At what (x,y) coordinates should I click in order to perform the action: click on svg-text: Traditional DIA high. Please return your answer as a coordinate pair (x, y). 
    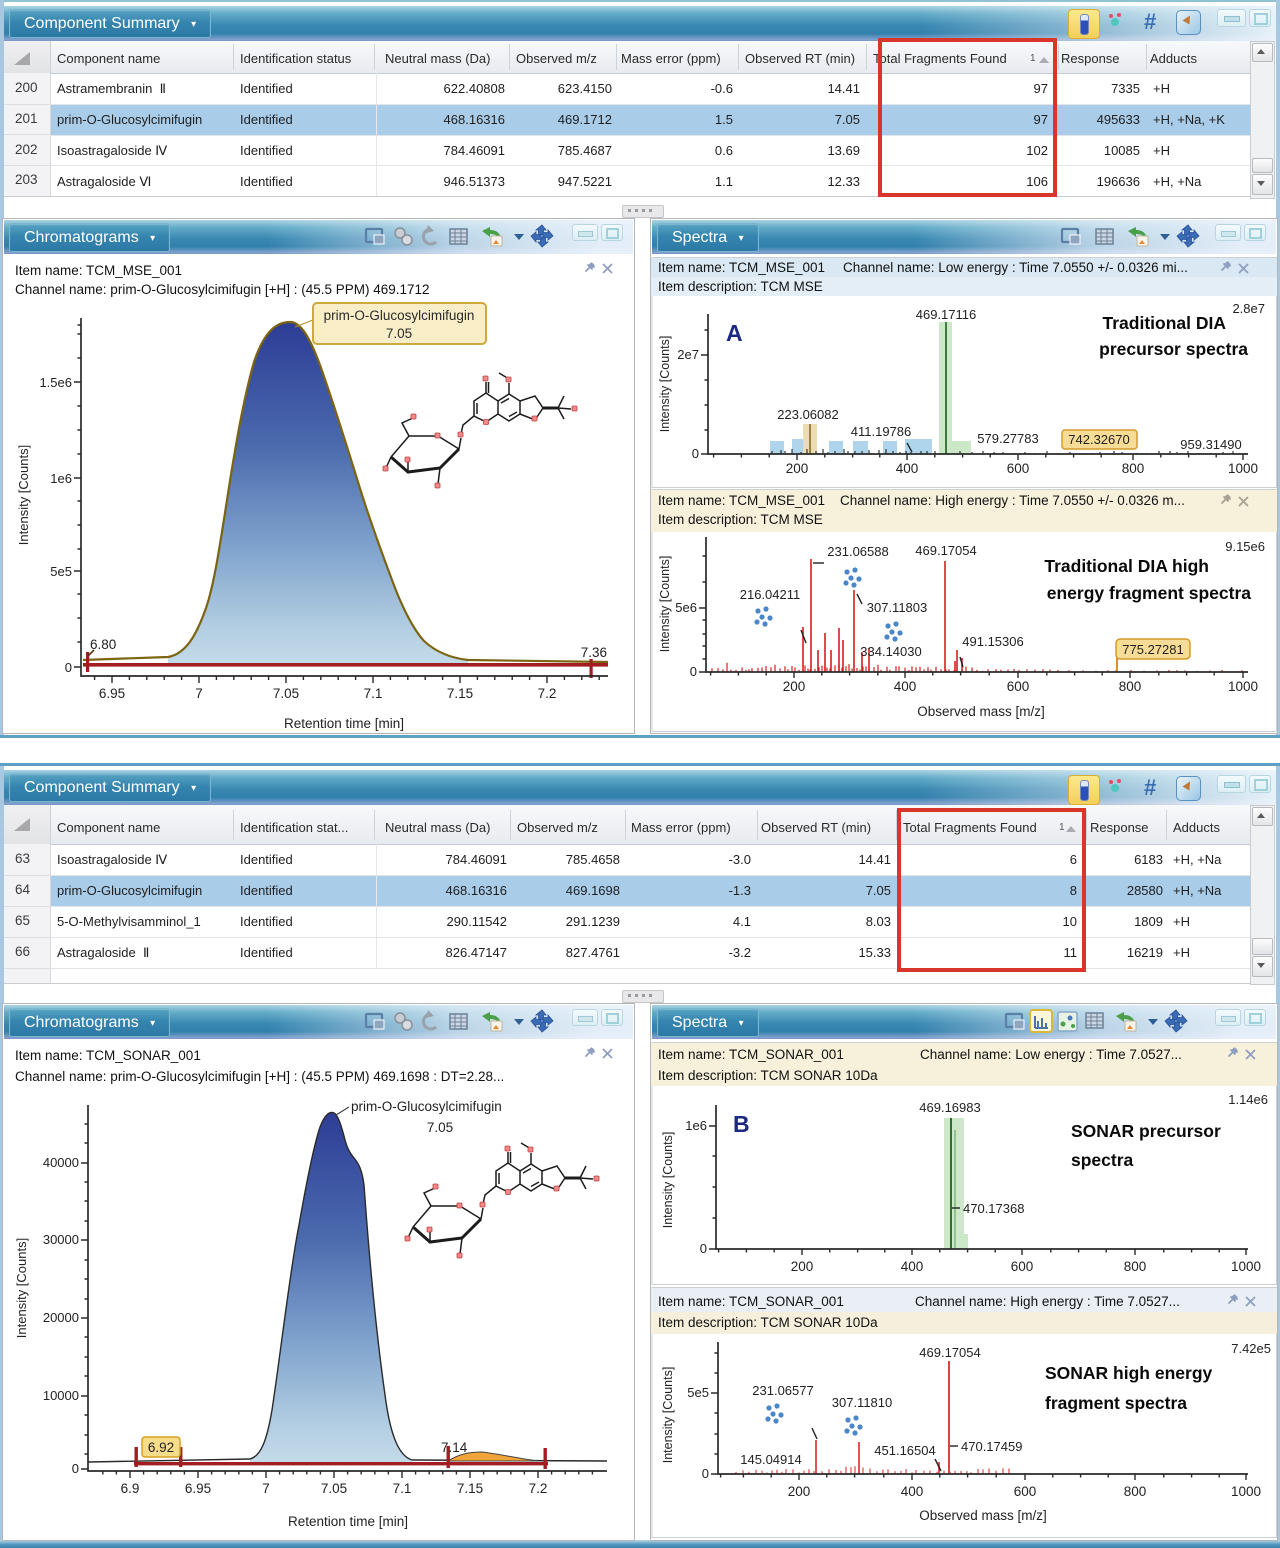
    Looking at the image, I should click on (1126, 566).